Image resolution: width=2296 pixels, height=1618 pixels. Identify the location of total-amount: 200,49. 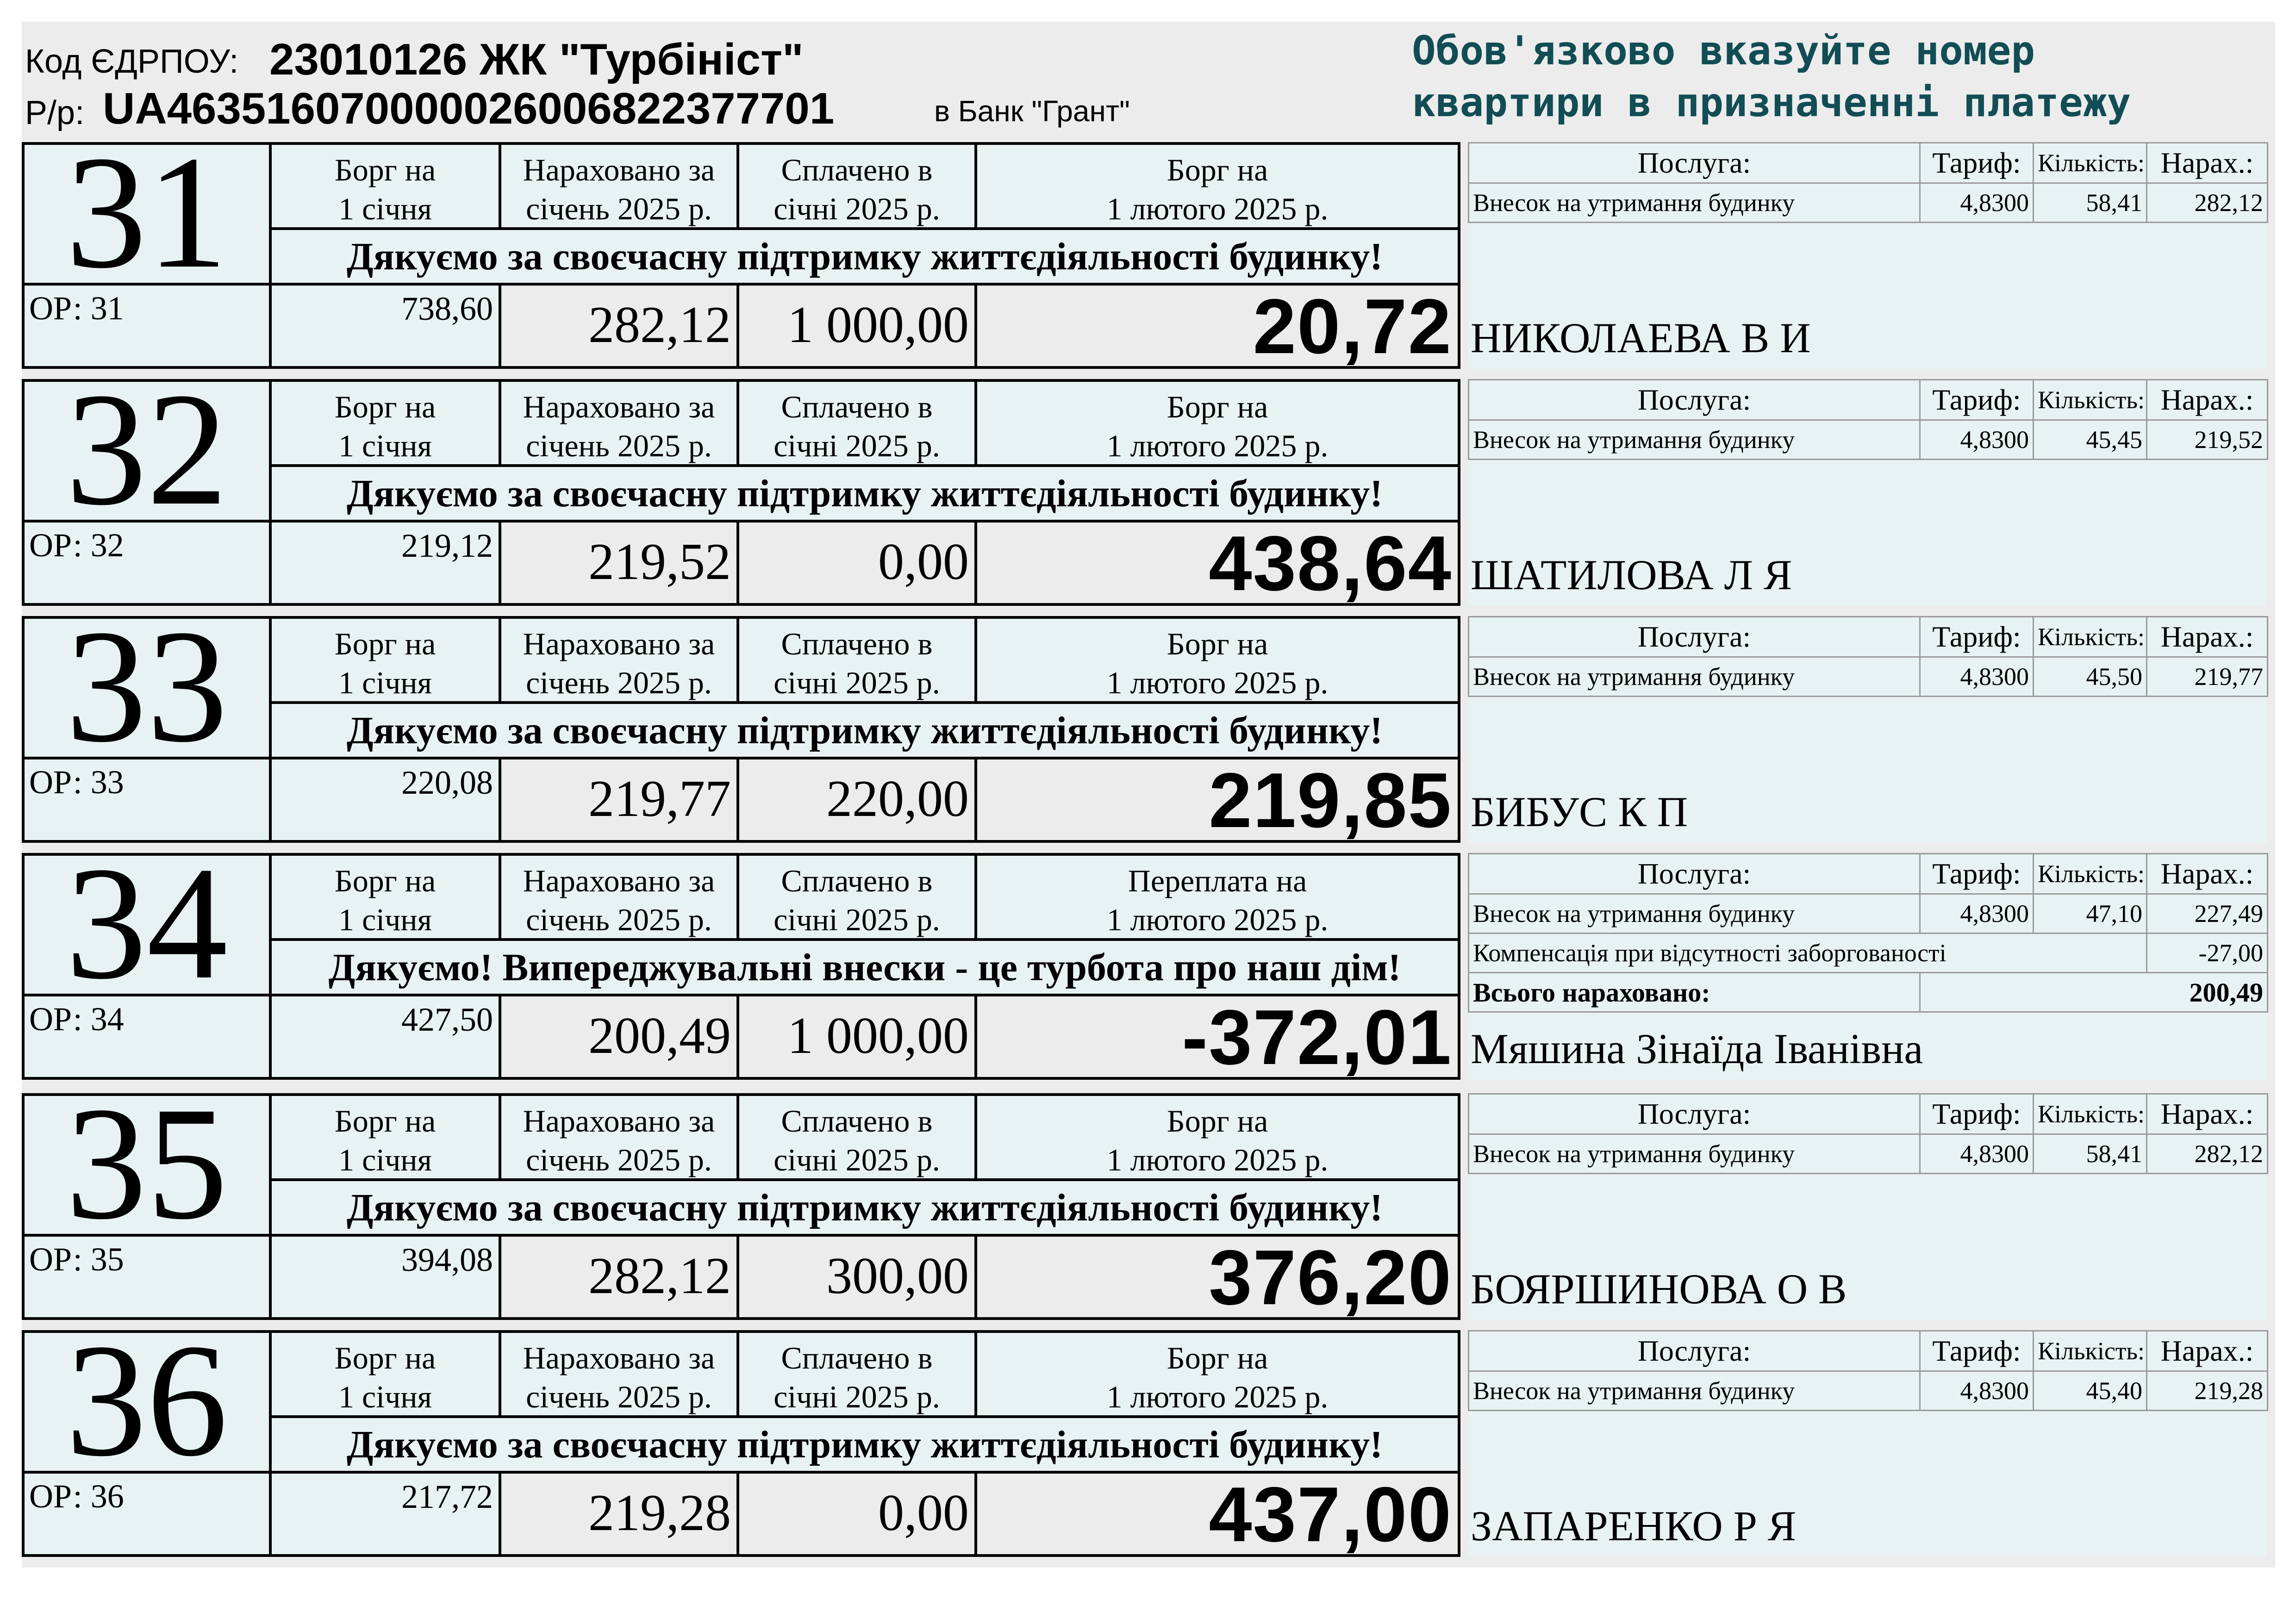
(2093, 992).